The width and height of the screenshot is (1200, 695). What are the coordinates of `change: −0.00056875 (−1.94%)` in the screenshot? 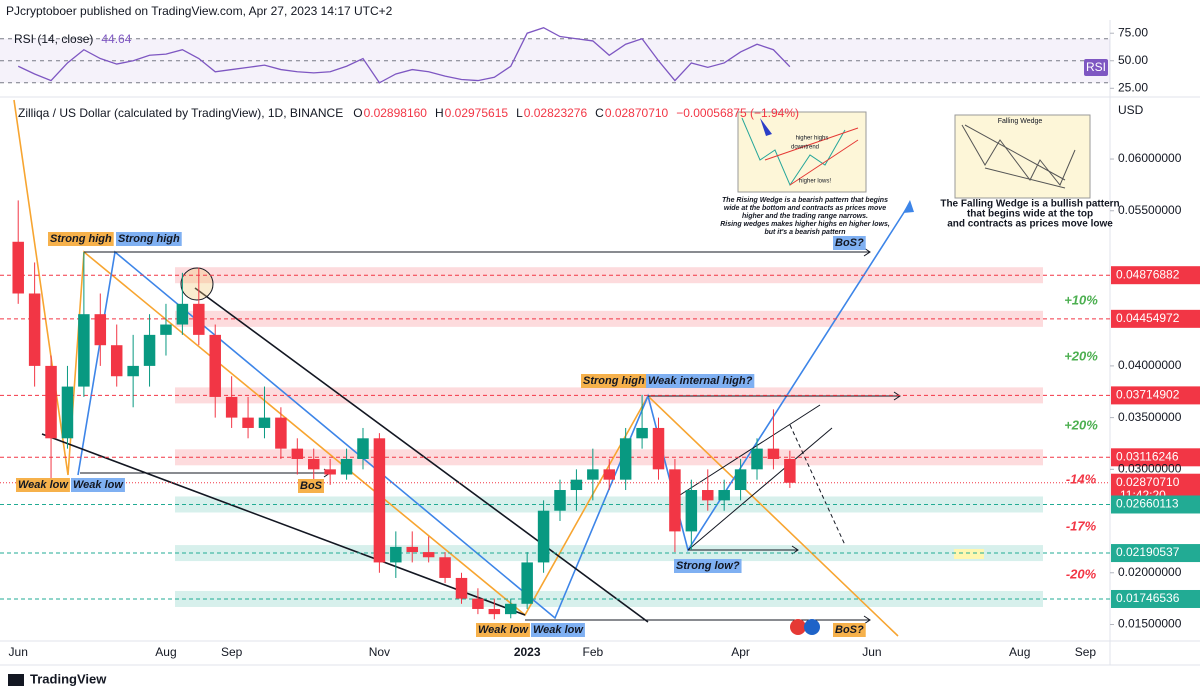 It's located at (737, 113).